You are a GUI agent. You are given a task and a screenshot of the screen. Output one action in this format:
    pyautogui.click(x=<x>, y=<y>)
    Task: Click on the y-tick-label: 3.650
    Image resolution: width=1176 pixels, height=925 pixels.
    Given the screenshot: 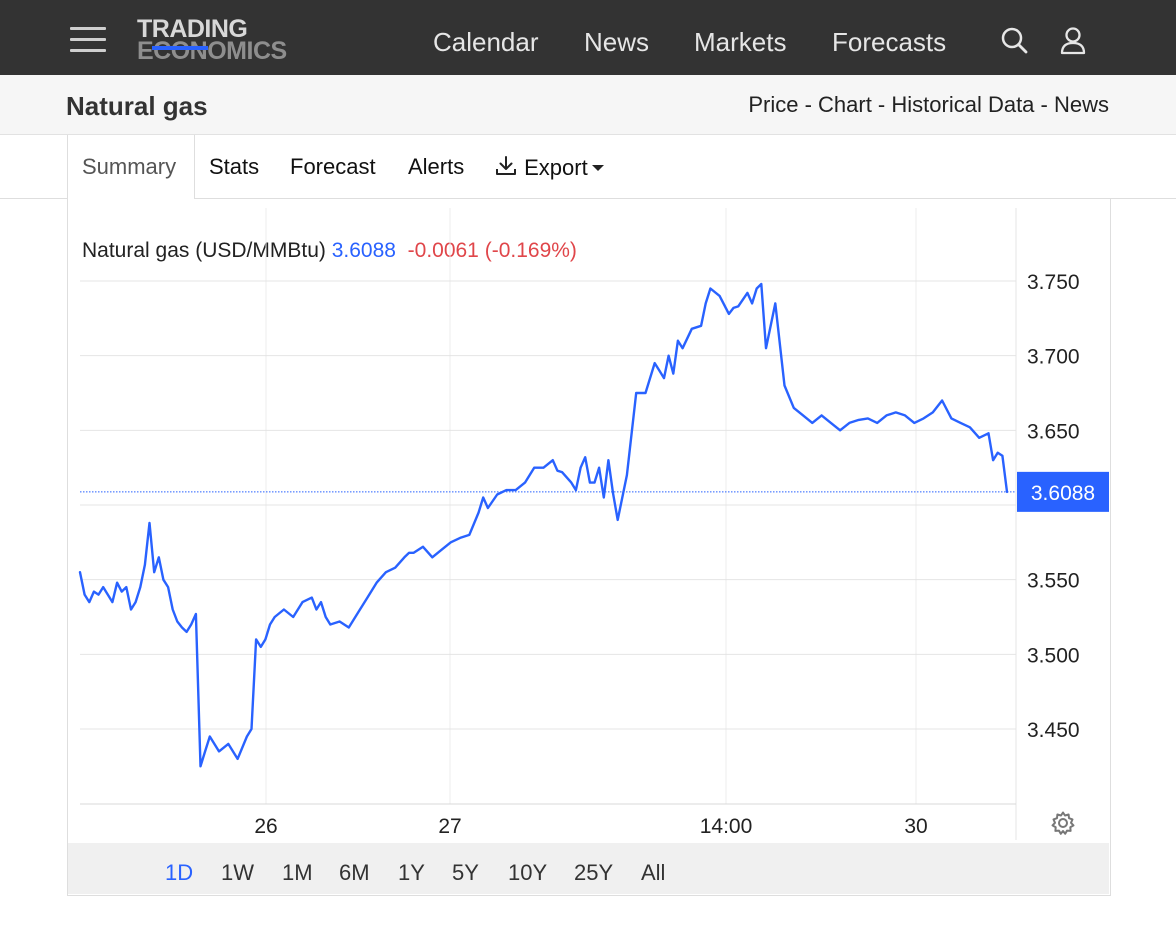 What is the action you would take?
    pyautogui.click(x=1053, y=431)
    